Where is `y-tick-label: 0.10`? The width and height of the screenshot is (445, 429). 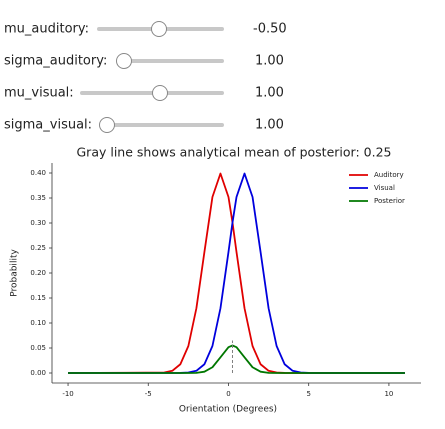
y-tick-label: 0.10 is located at coordinates (38, 323).